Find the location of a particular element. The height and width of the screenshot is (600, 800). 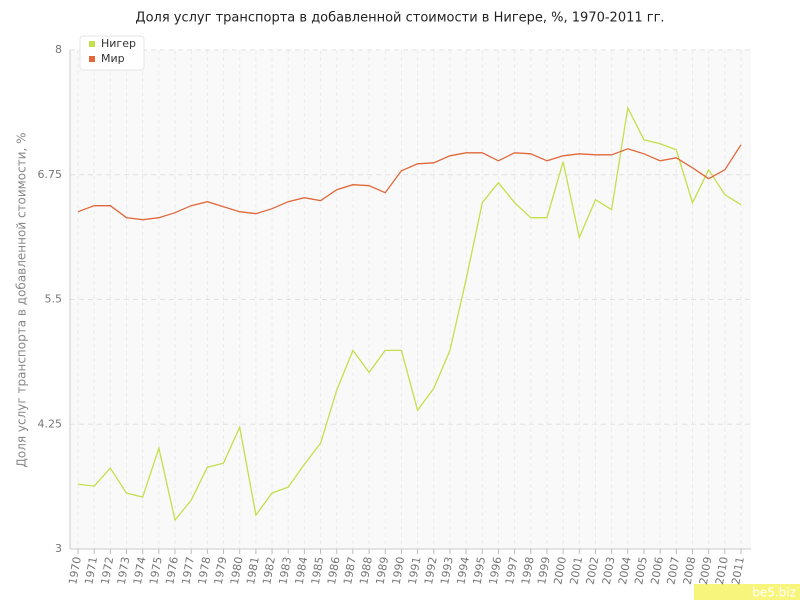

x-tick-label: 2004 is located at coordinates (625, 571).